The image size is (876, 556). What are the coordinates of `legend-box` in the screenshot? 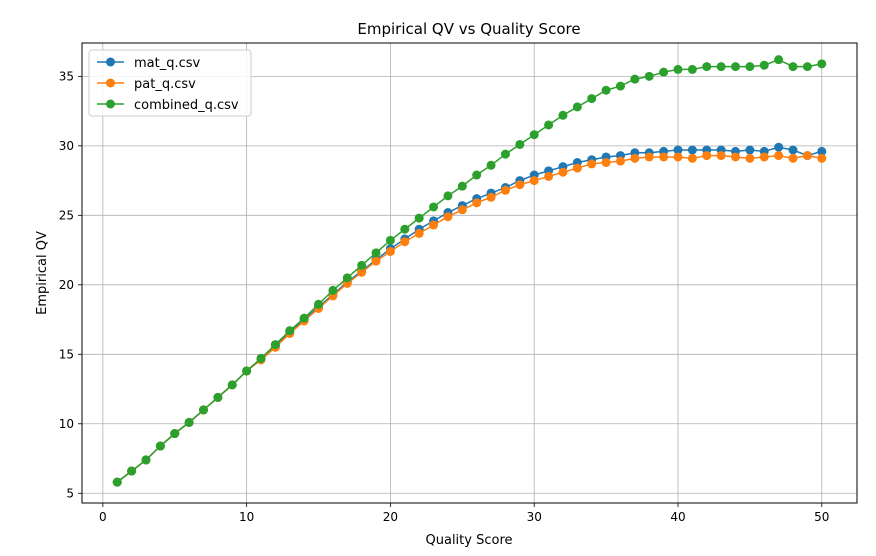 It's located at (170, 83).